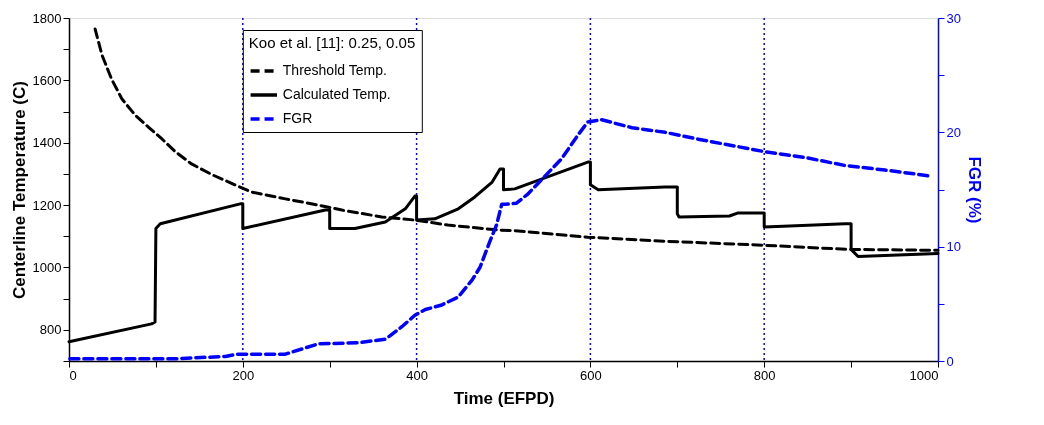 This screenshot has height=425, width=1044. I want to click on y2-axis-title: FGR (%), so click(974, 190).